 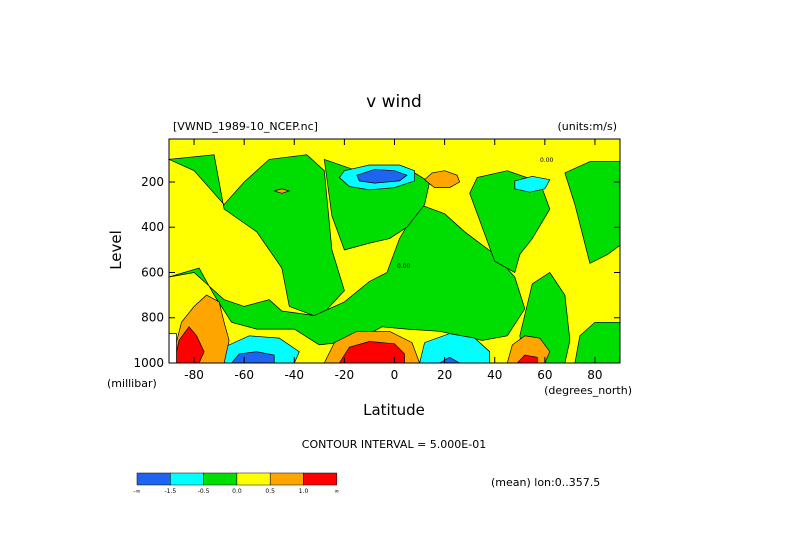 What do you see at coordinates (532, 184) in the screenshot?
I see `contour-region-cyan` at bounding box center [532, 184].